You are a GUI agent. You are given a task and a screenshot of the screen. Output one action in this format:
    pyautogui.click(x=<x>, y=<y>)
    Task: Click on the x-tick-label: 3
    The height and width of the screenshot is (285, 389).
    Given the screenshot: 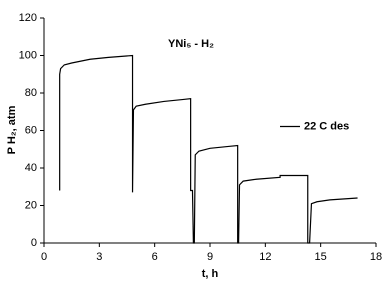 What is the action you would take?
    pyautogui.click(x=99, y=257)
    